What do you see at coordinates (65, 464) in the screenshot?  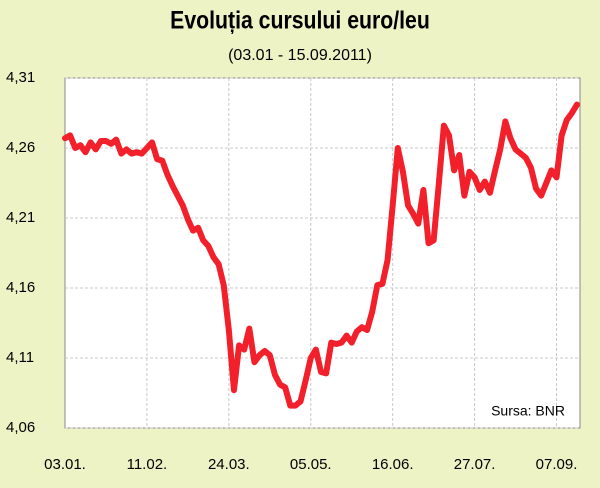 I see `x-tick-label: 03.01.` at bounding box center [65, 464].